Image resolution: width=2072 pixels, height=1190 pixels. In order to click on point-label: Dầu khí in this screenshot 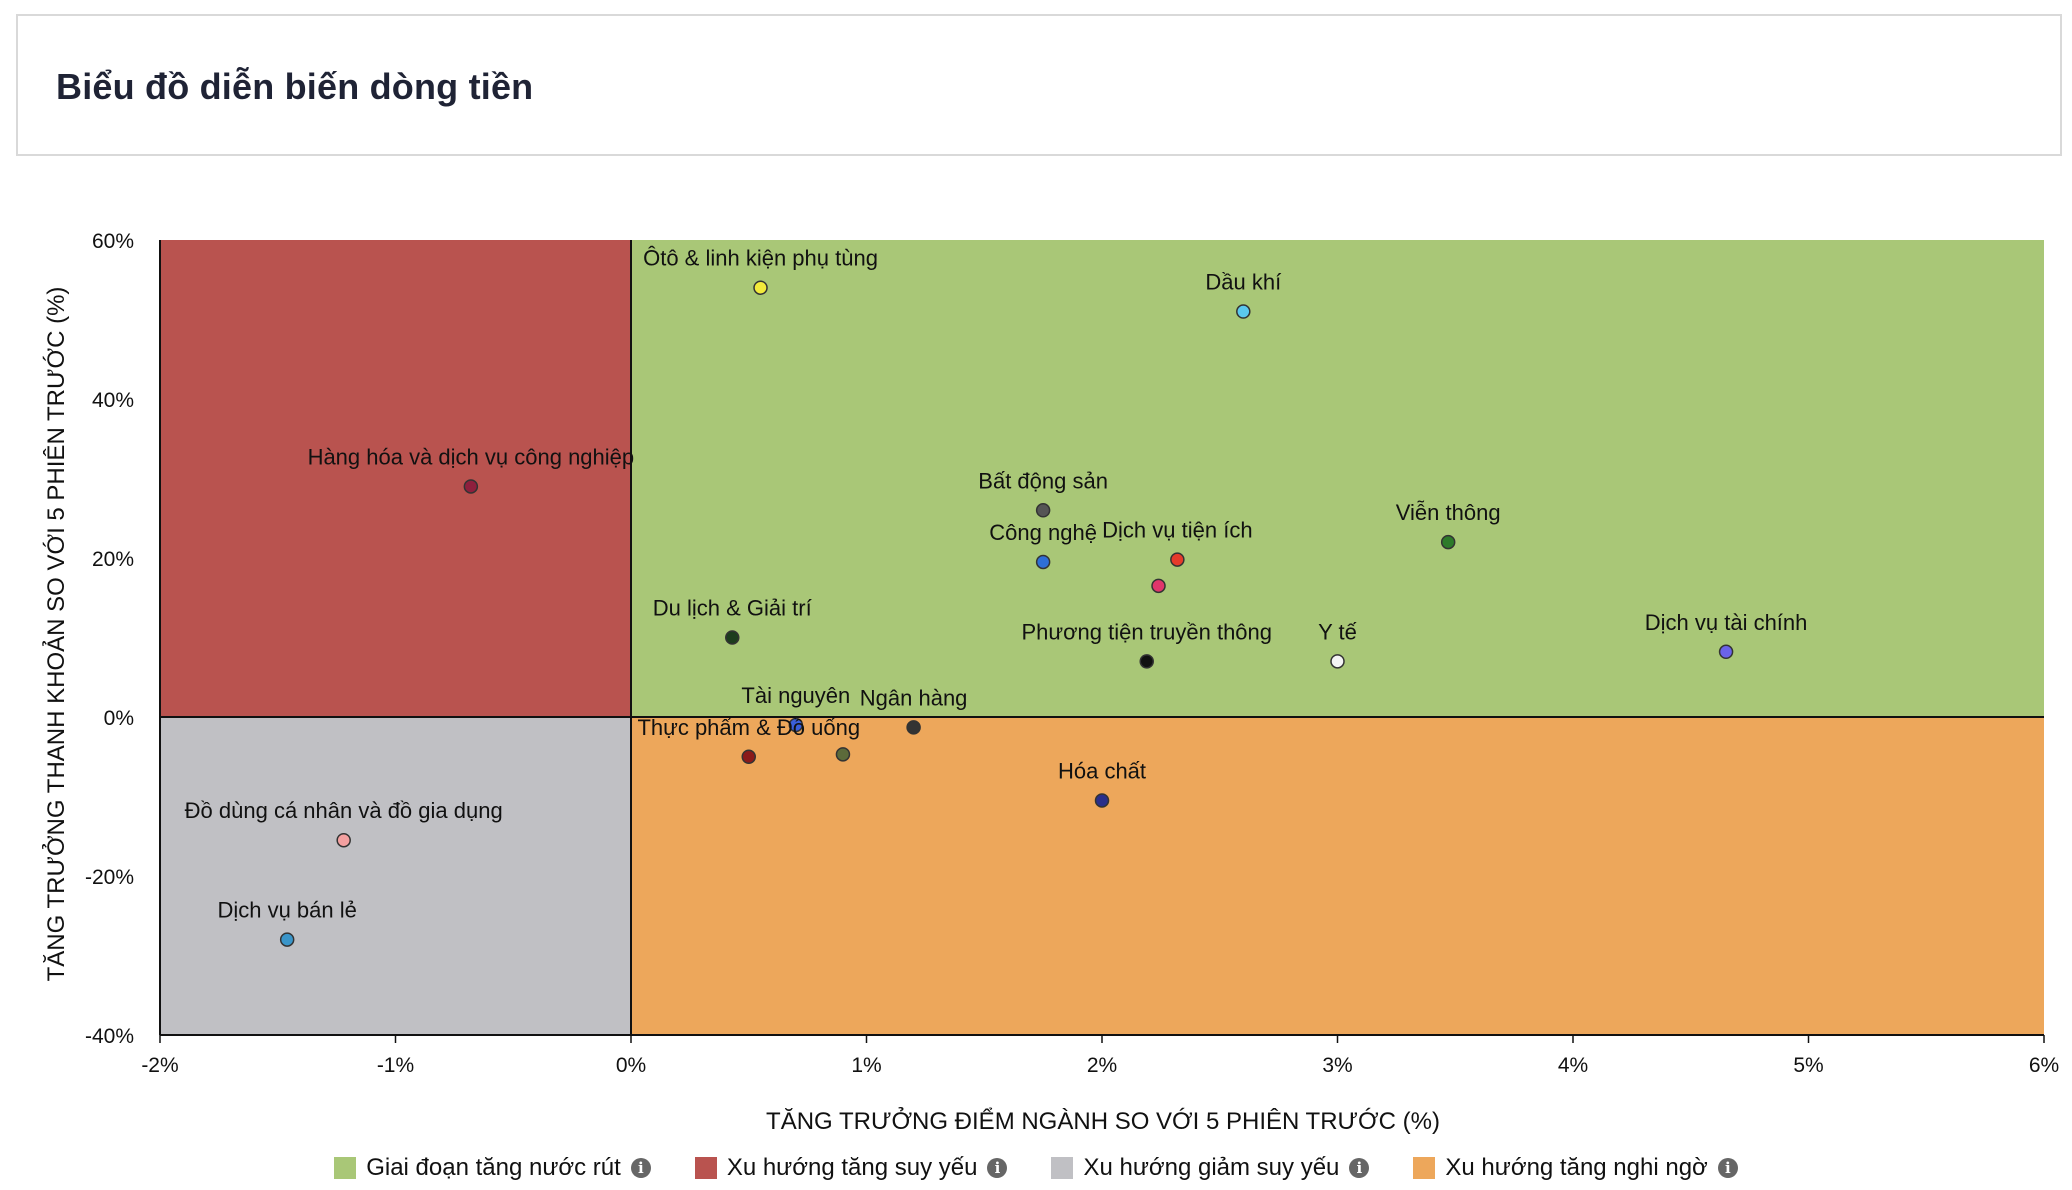, I will do `click(1243, 282)`.